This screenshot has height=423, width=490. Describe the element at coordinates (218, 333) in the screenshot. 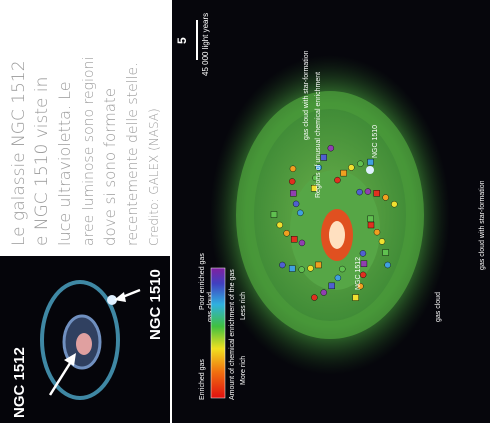

I see `colorbar` at that location.